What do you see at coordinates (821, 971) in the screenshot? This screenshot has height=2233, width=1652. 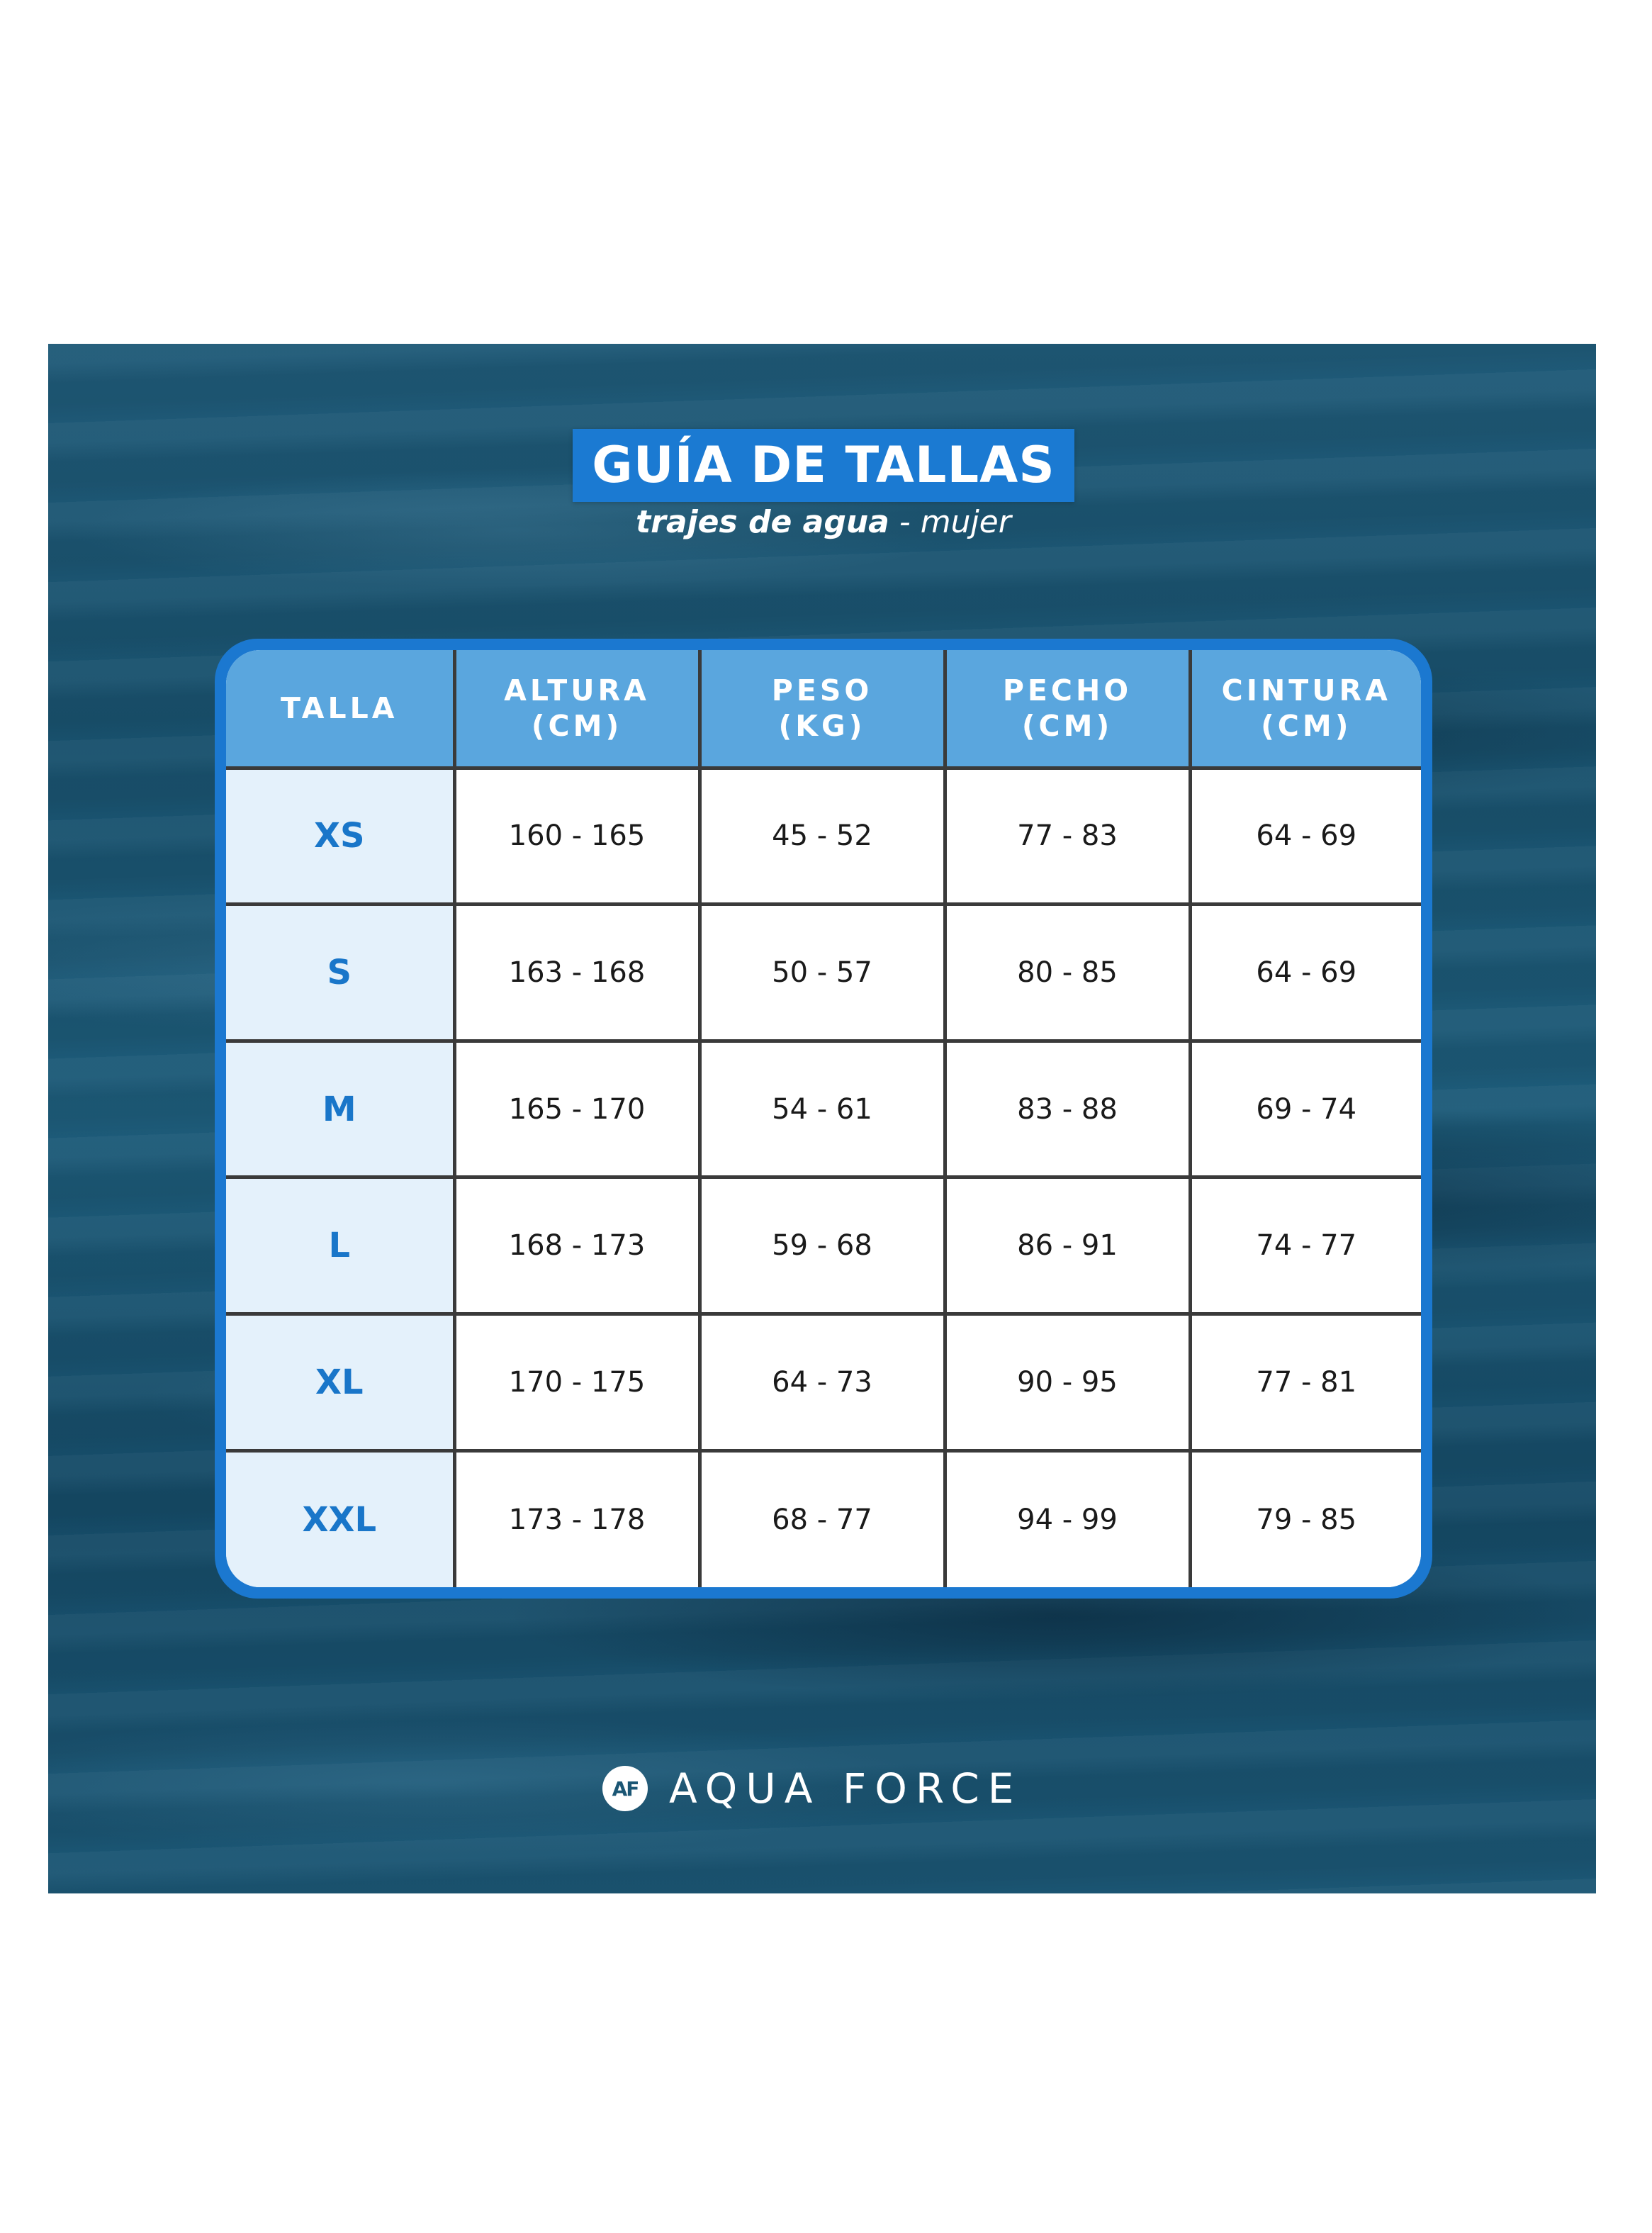 I see `peso-cell: 50 - 57` at bounding box center [821, 971].